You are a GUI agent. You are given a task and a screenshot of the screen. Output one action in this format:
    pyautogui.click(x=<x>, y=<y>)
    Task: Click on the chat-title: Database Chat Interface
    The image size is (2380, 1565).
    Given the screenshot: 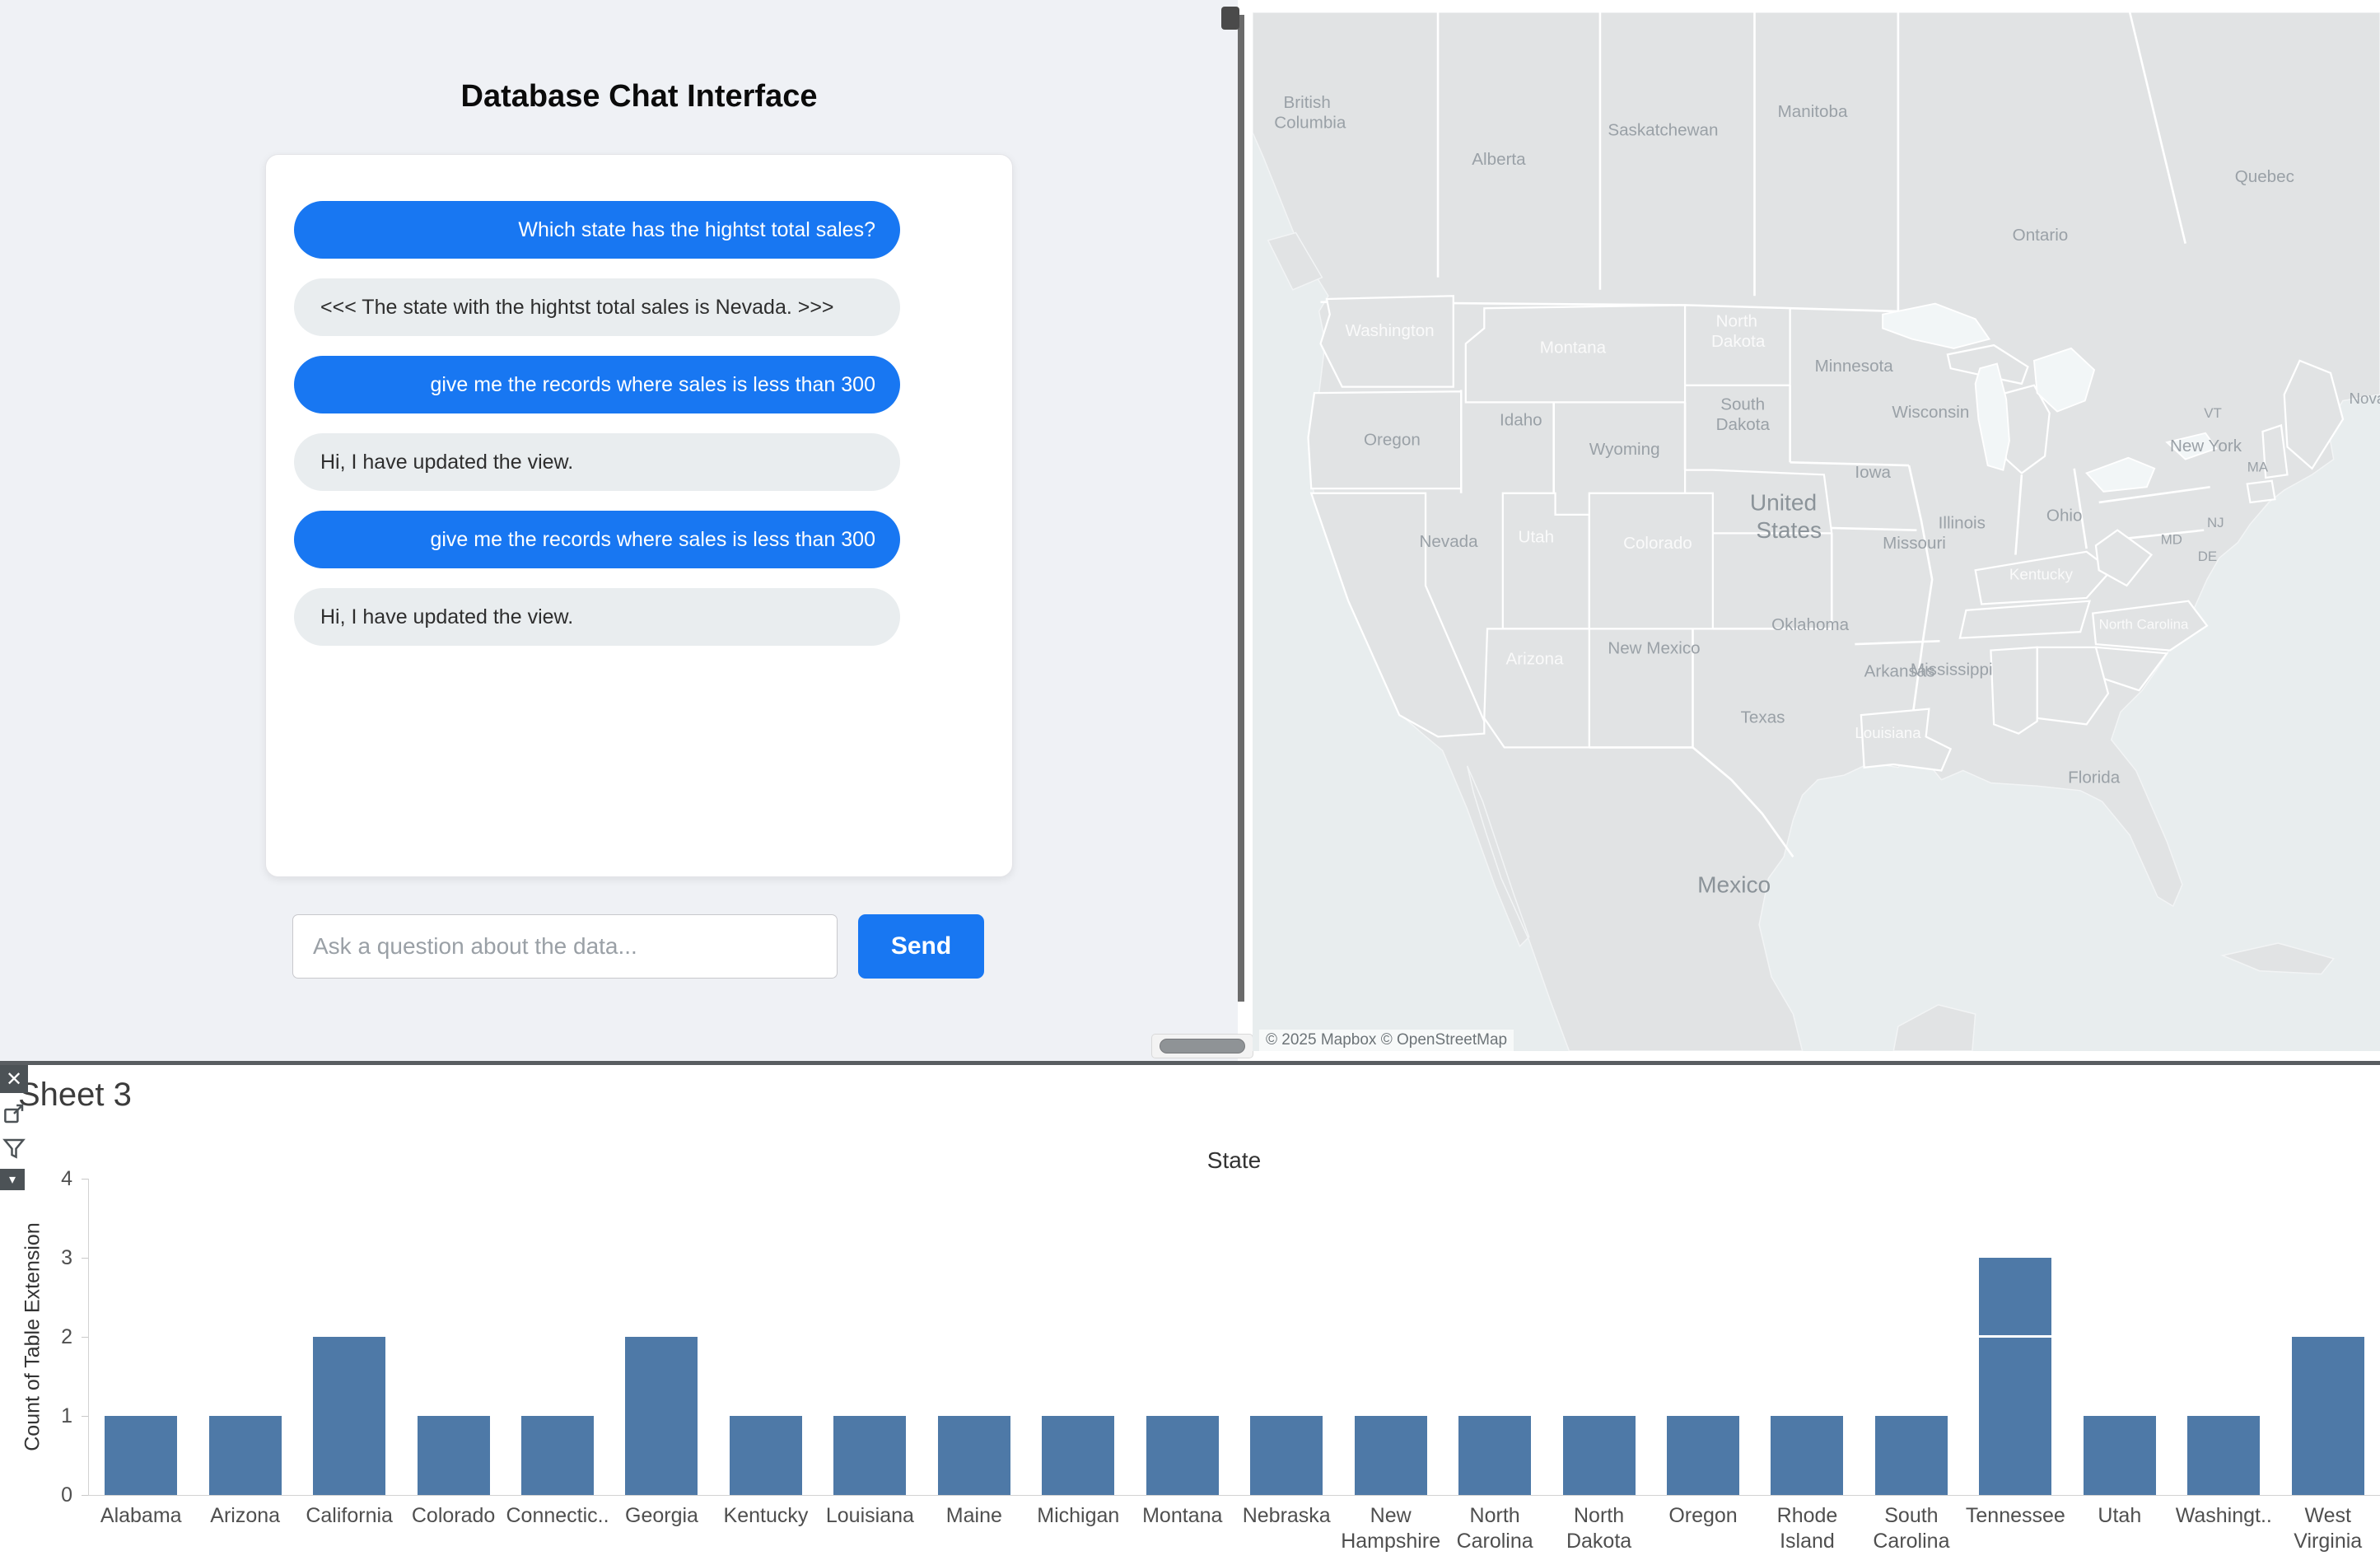 What is the action you would take?
    pyautogui.click(x=639, y=96)
    